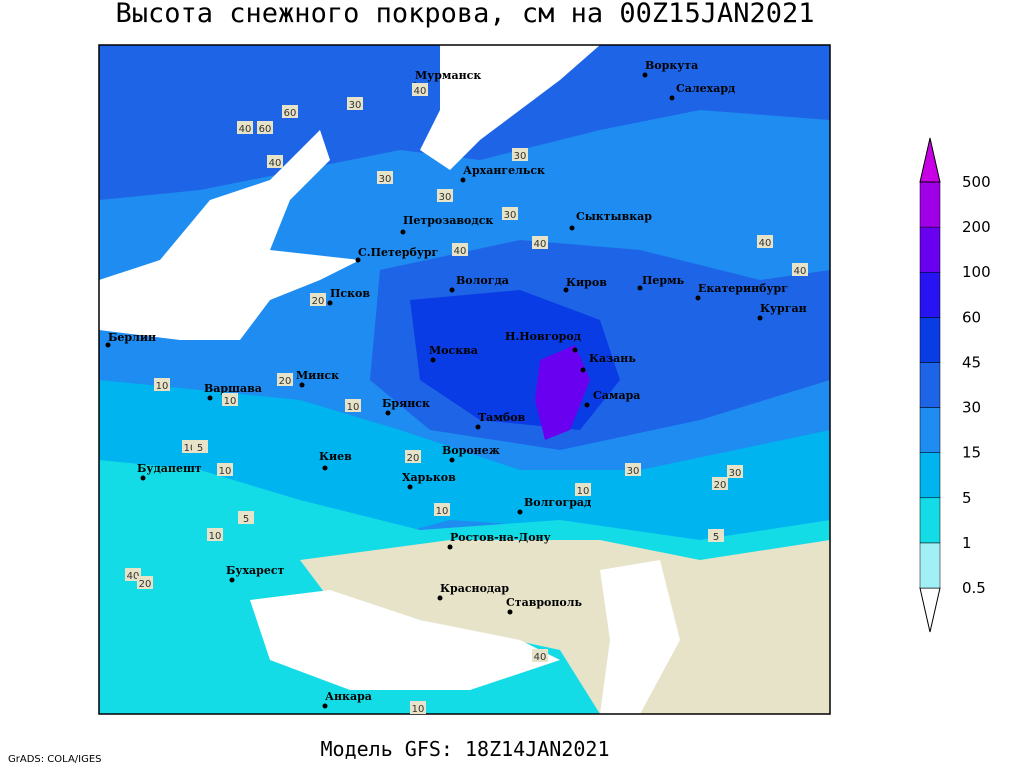  I want to click on model-label: Модель GFS: 18Z14JAN2021, so click(465, 749).